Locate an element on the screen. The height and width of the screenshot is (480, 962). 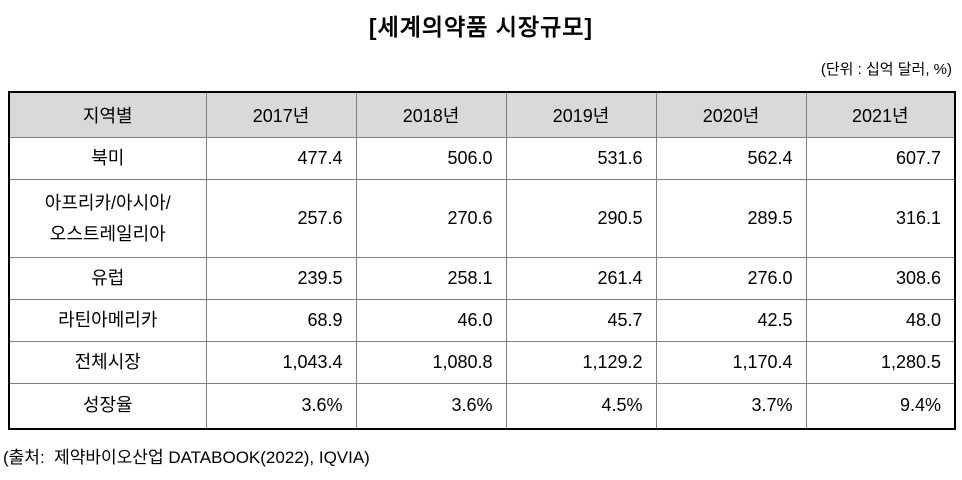
table-row-latin-america: 라틴아메리카 68.9 46.0 45.7 42.5 48.0 is located at coordinates (482, 320).